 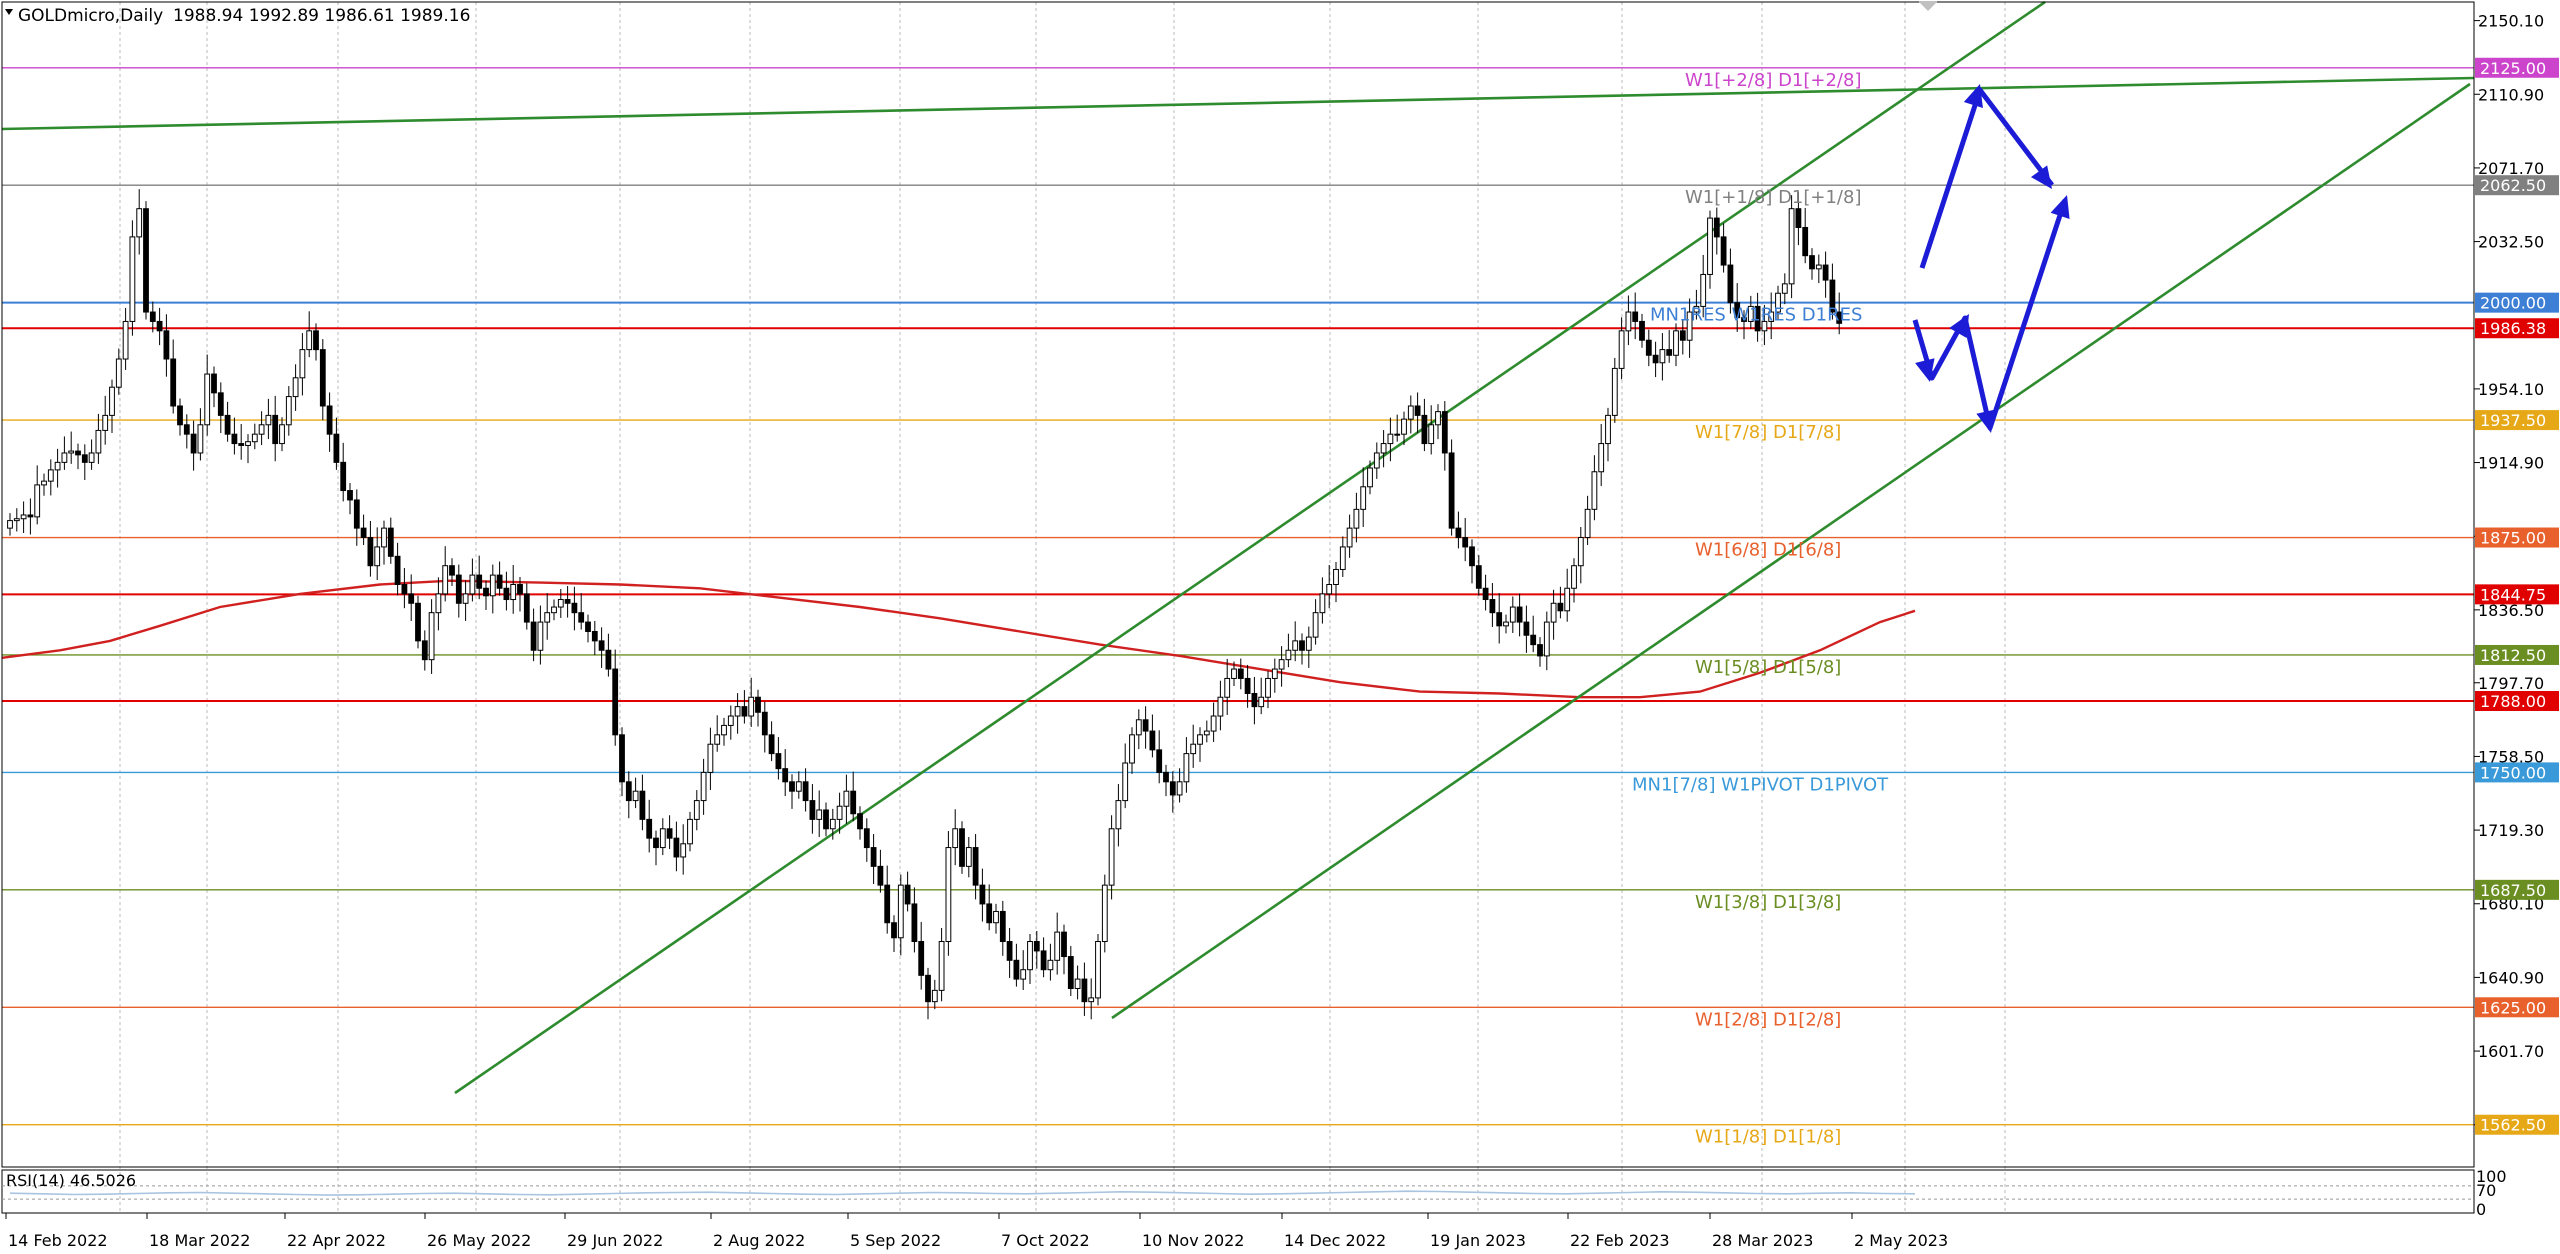 What do you see at coordinates (2513, 1007) in the screenshot?
I see `price-tag-text: 1625.00` at bounding box center [2513, 1007].